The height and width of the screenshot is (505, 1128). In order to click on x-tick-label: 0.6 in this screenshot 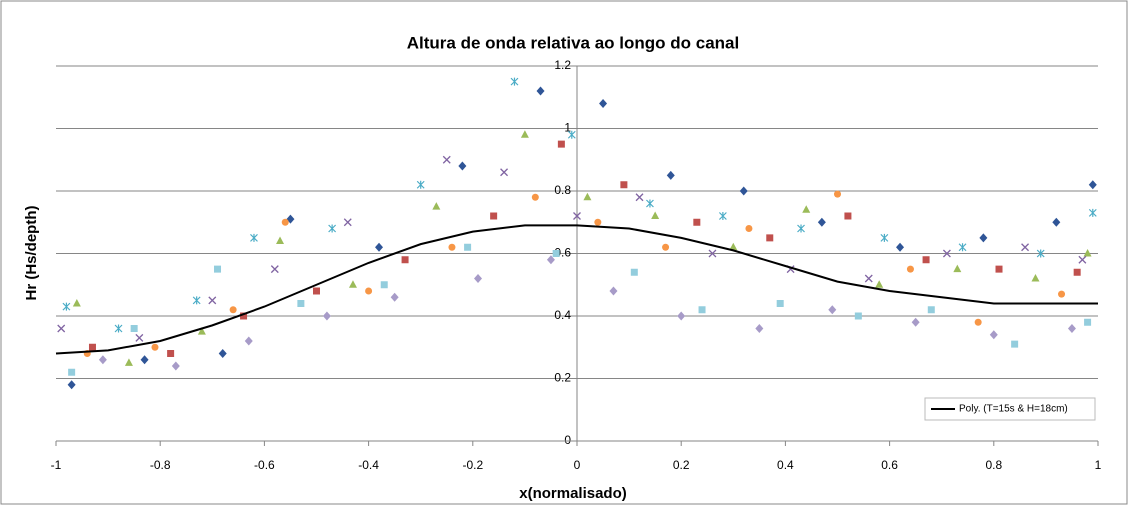, I will do `click(889, 465)`.